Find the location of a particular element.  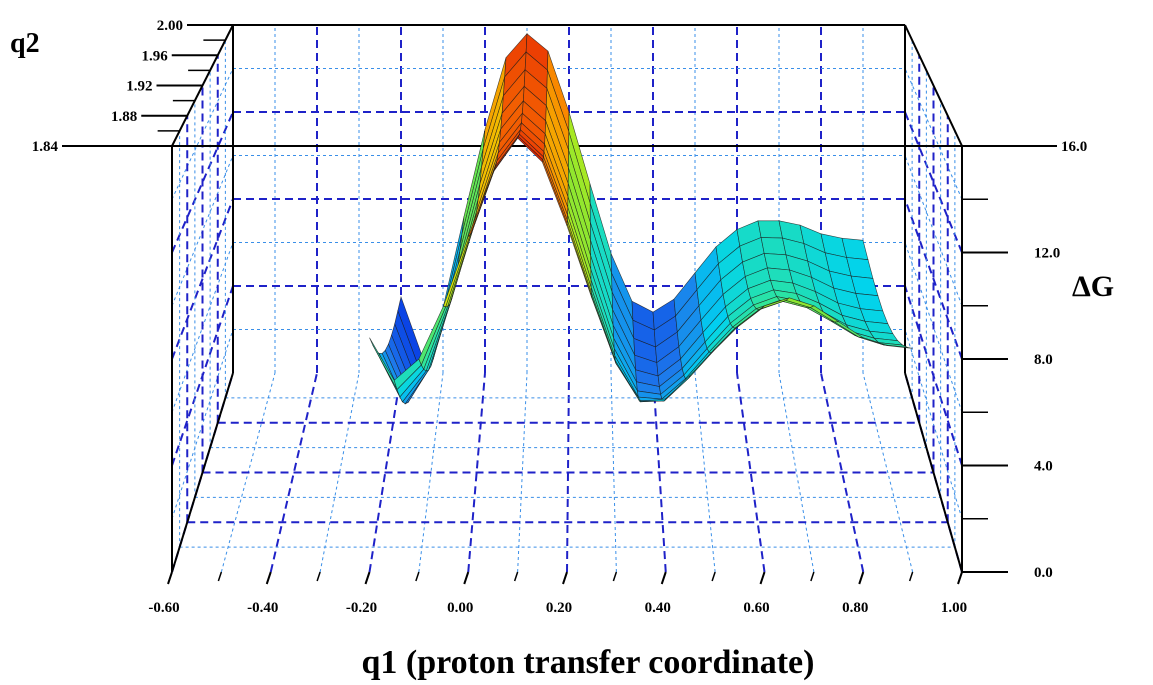

dG-tick-label: 12.0 is located at coordinates (1047, 254).